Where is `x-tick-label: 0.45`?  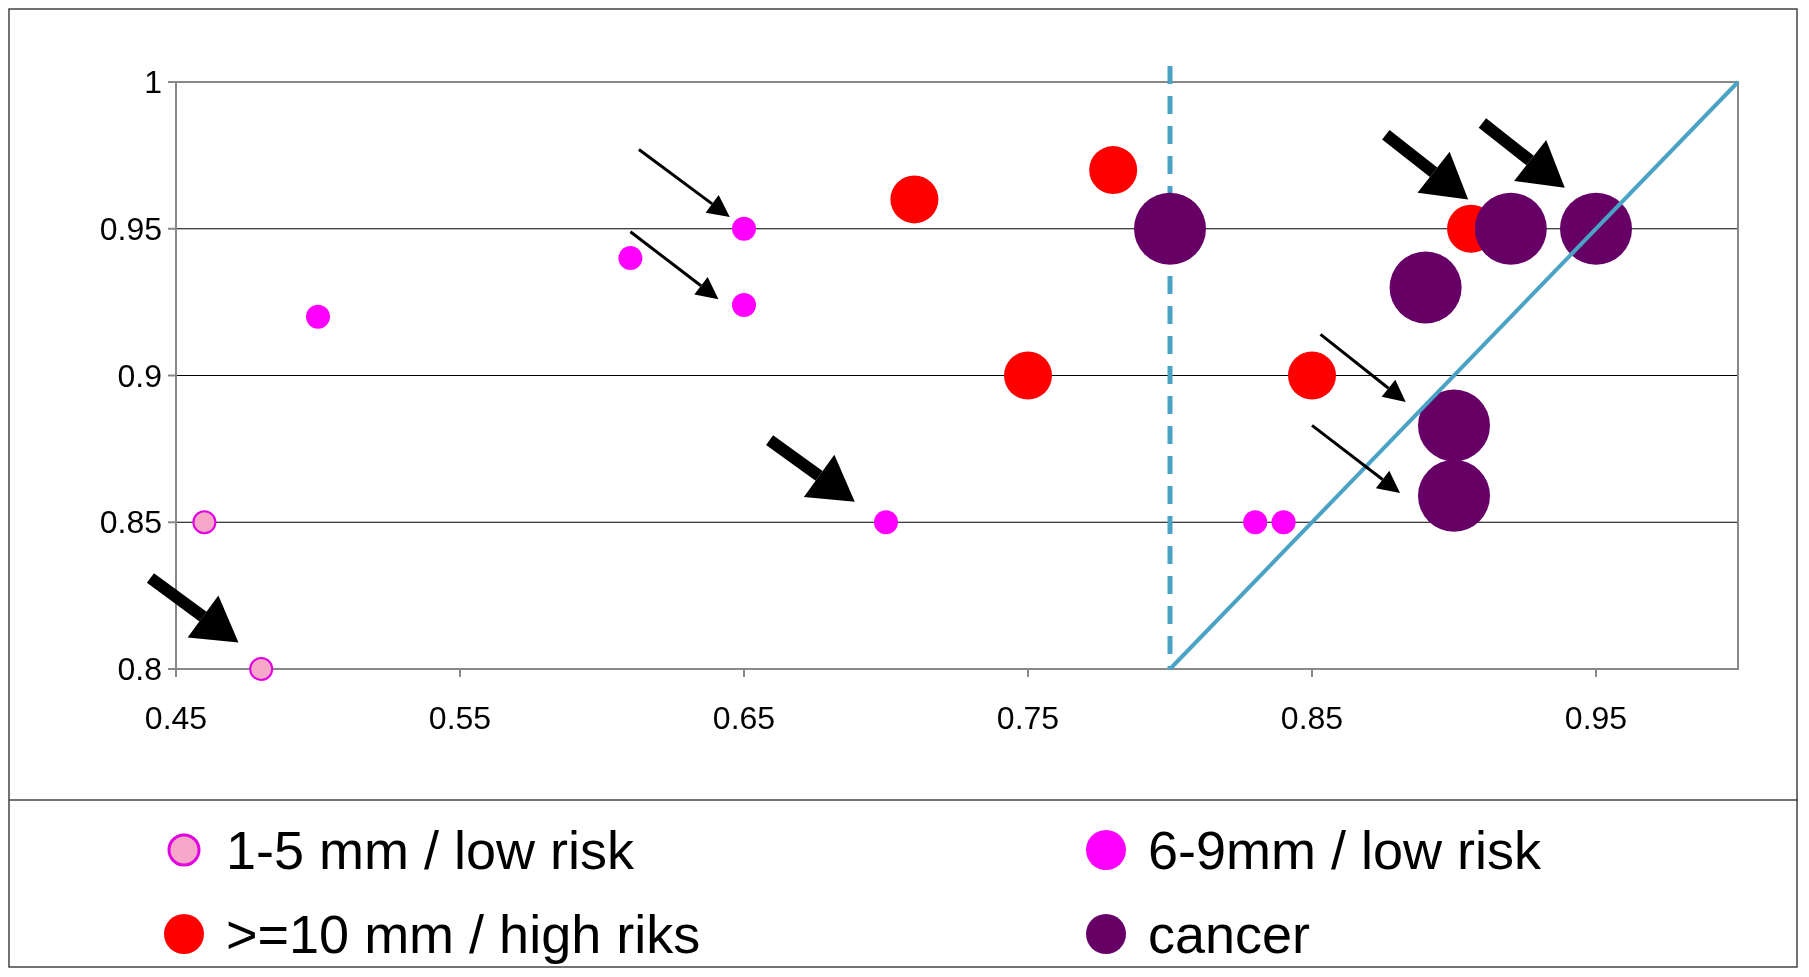 x-tick-label: 0.45 is located at coordinates (176, 718).